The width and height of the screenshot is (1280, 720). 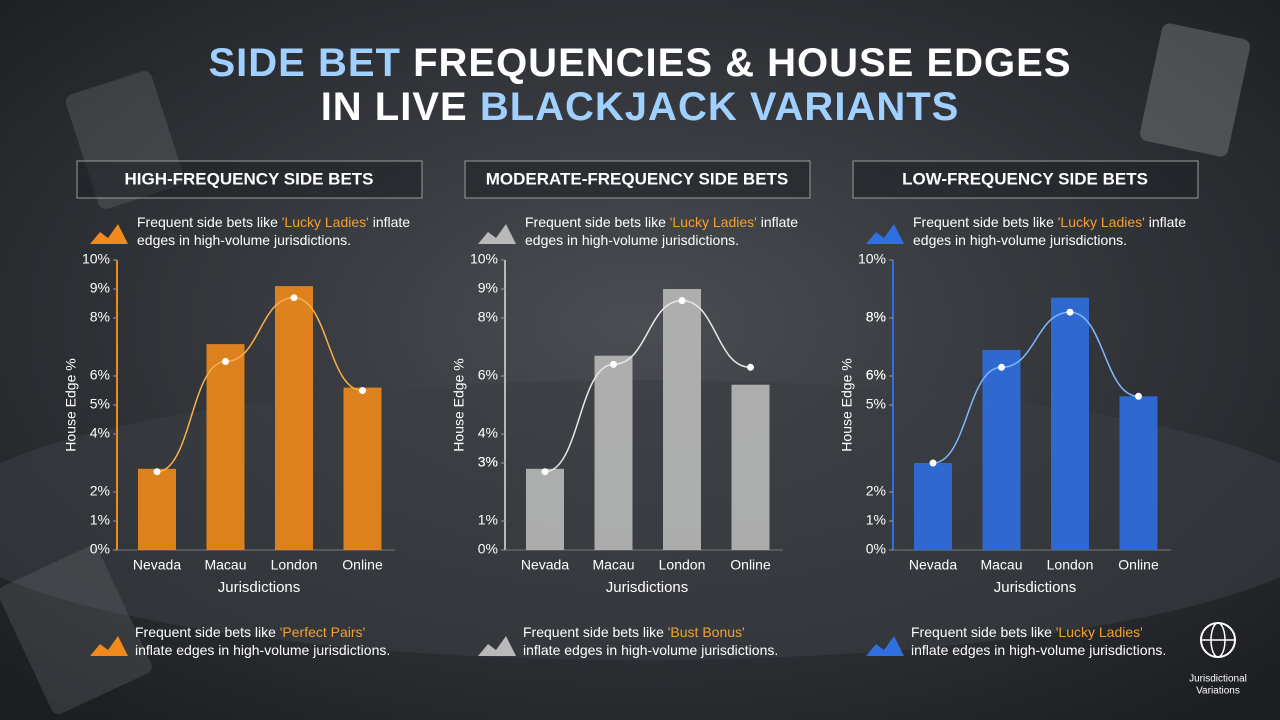 What do you see at coordinates (736, 63) in the screenshot?
I see `title-segment: FREQUENCIES & HOUSE EDGES` at bounding box center [736, 63].